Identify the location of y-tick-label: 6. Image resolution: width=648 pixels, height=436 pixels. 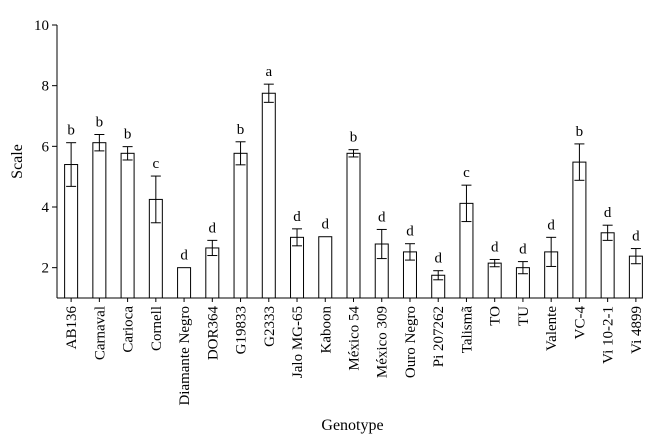
(46, 147).